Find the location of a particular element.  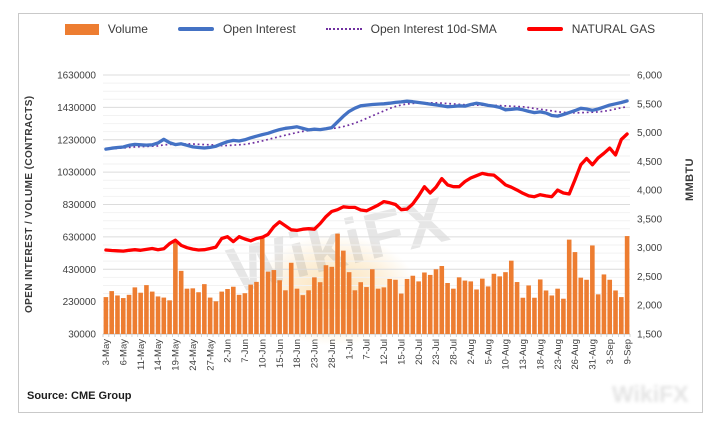

svg-text: 19-May is located at coordinates (176, 355).